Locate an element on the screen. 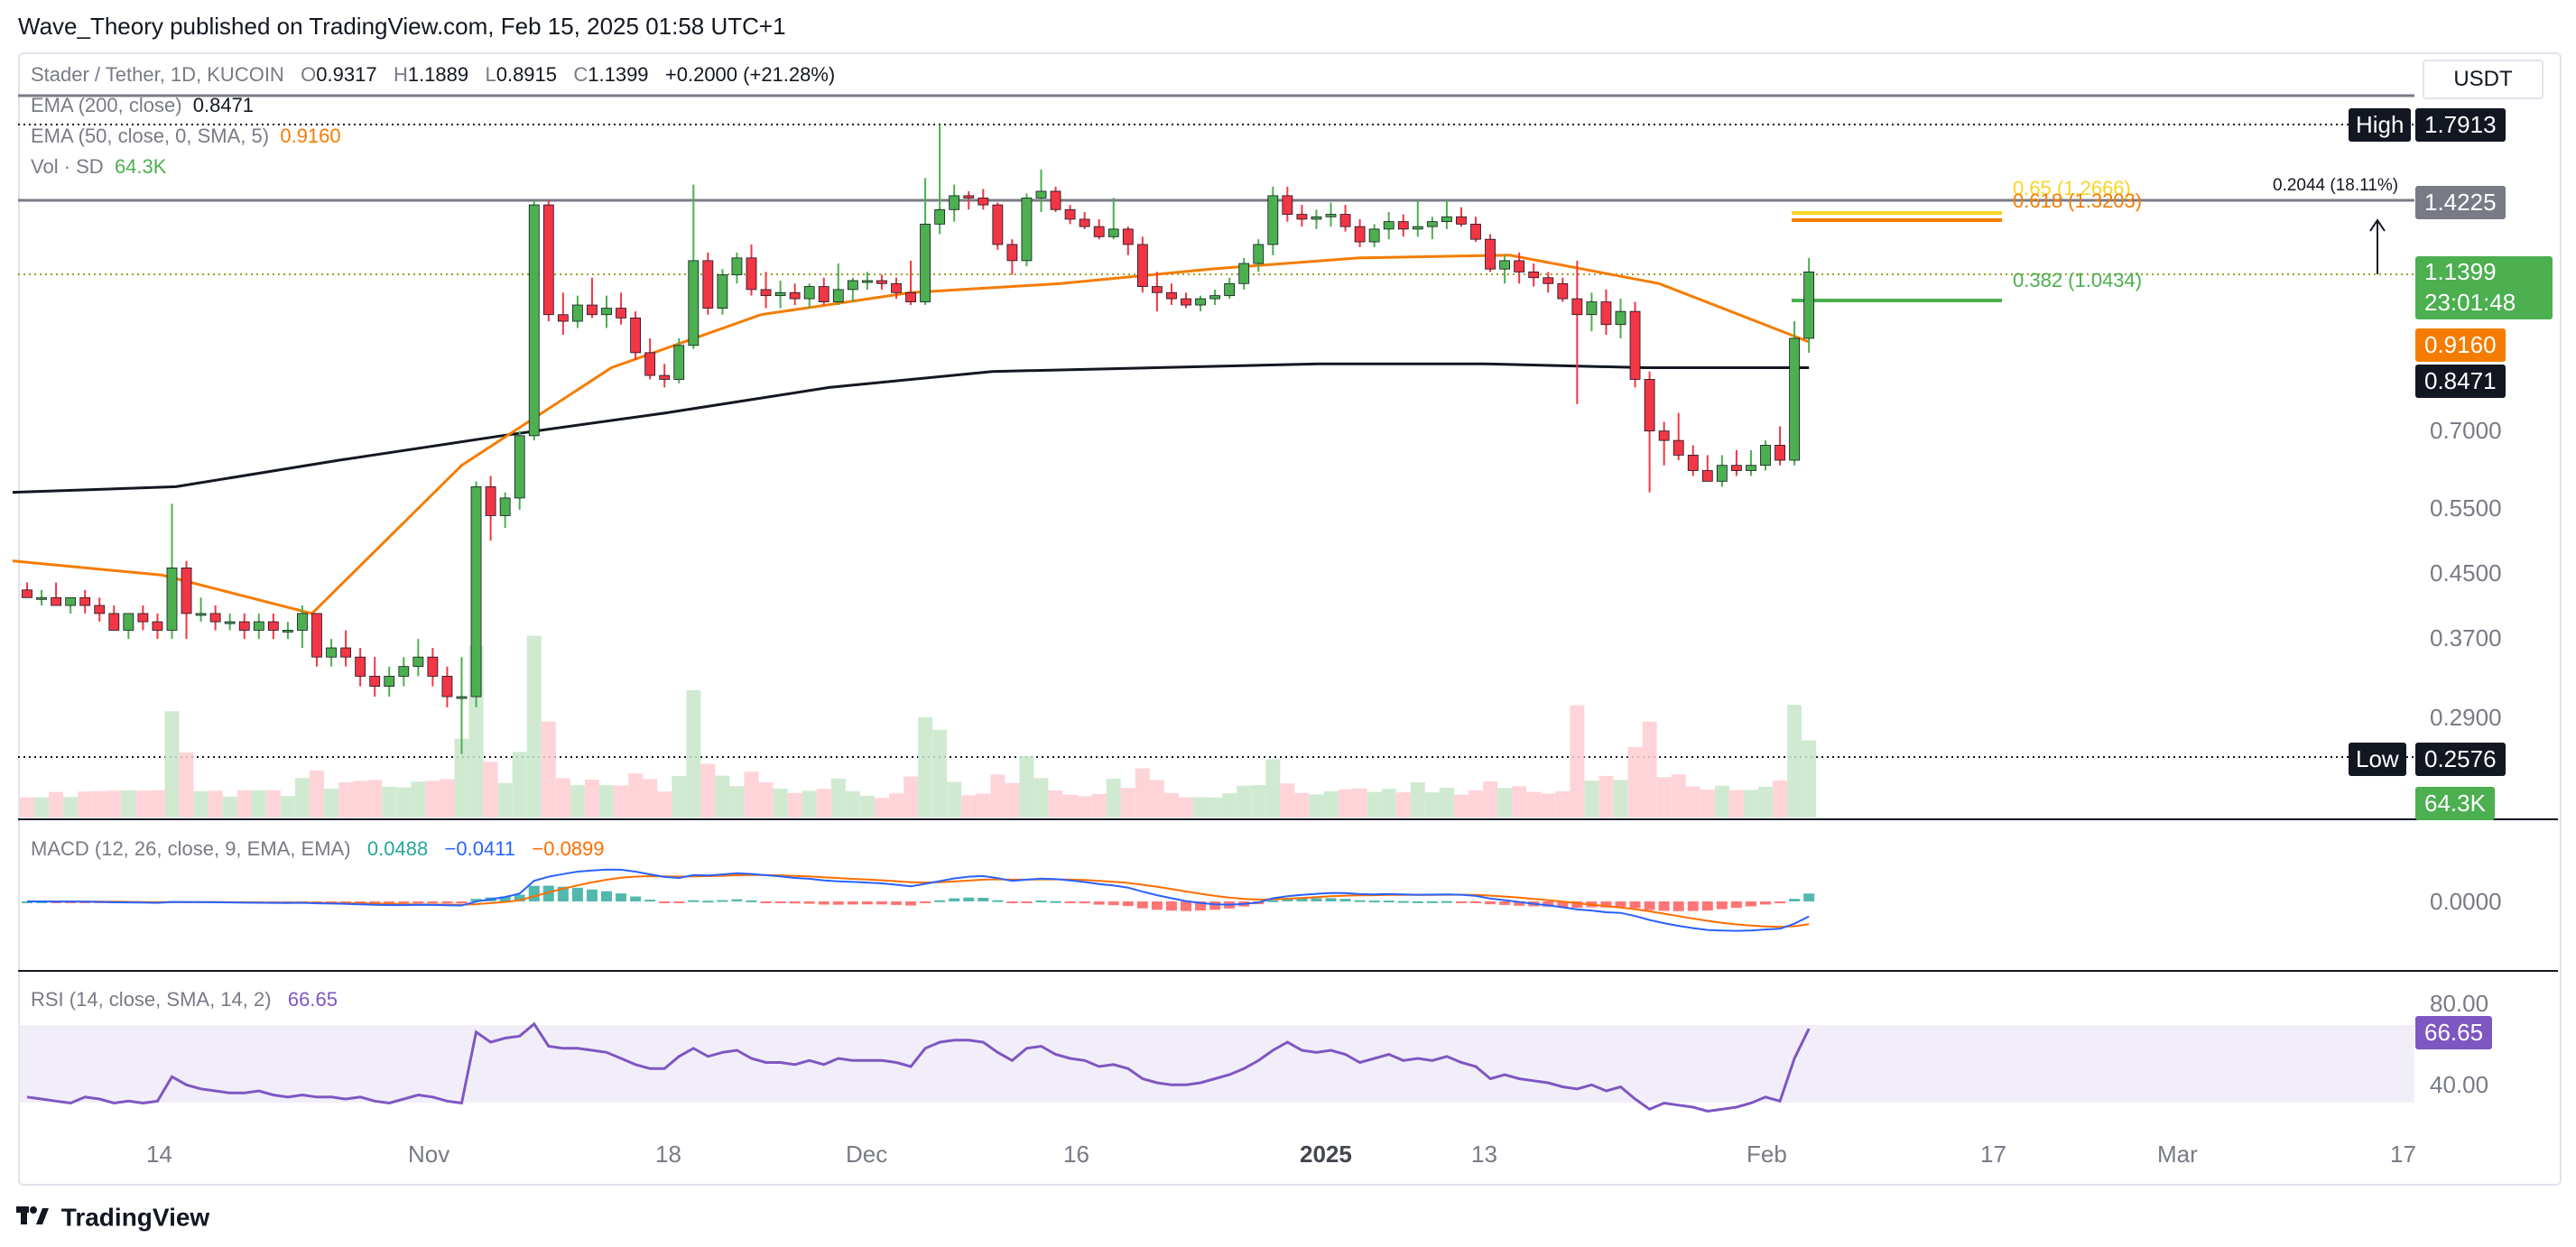 The width and height of the screenshot is (2576, 1247). low-price-tag: 0.2576 is located at coordinates (2460, 759).